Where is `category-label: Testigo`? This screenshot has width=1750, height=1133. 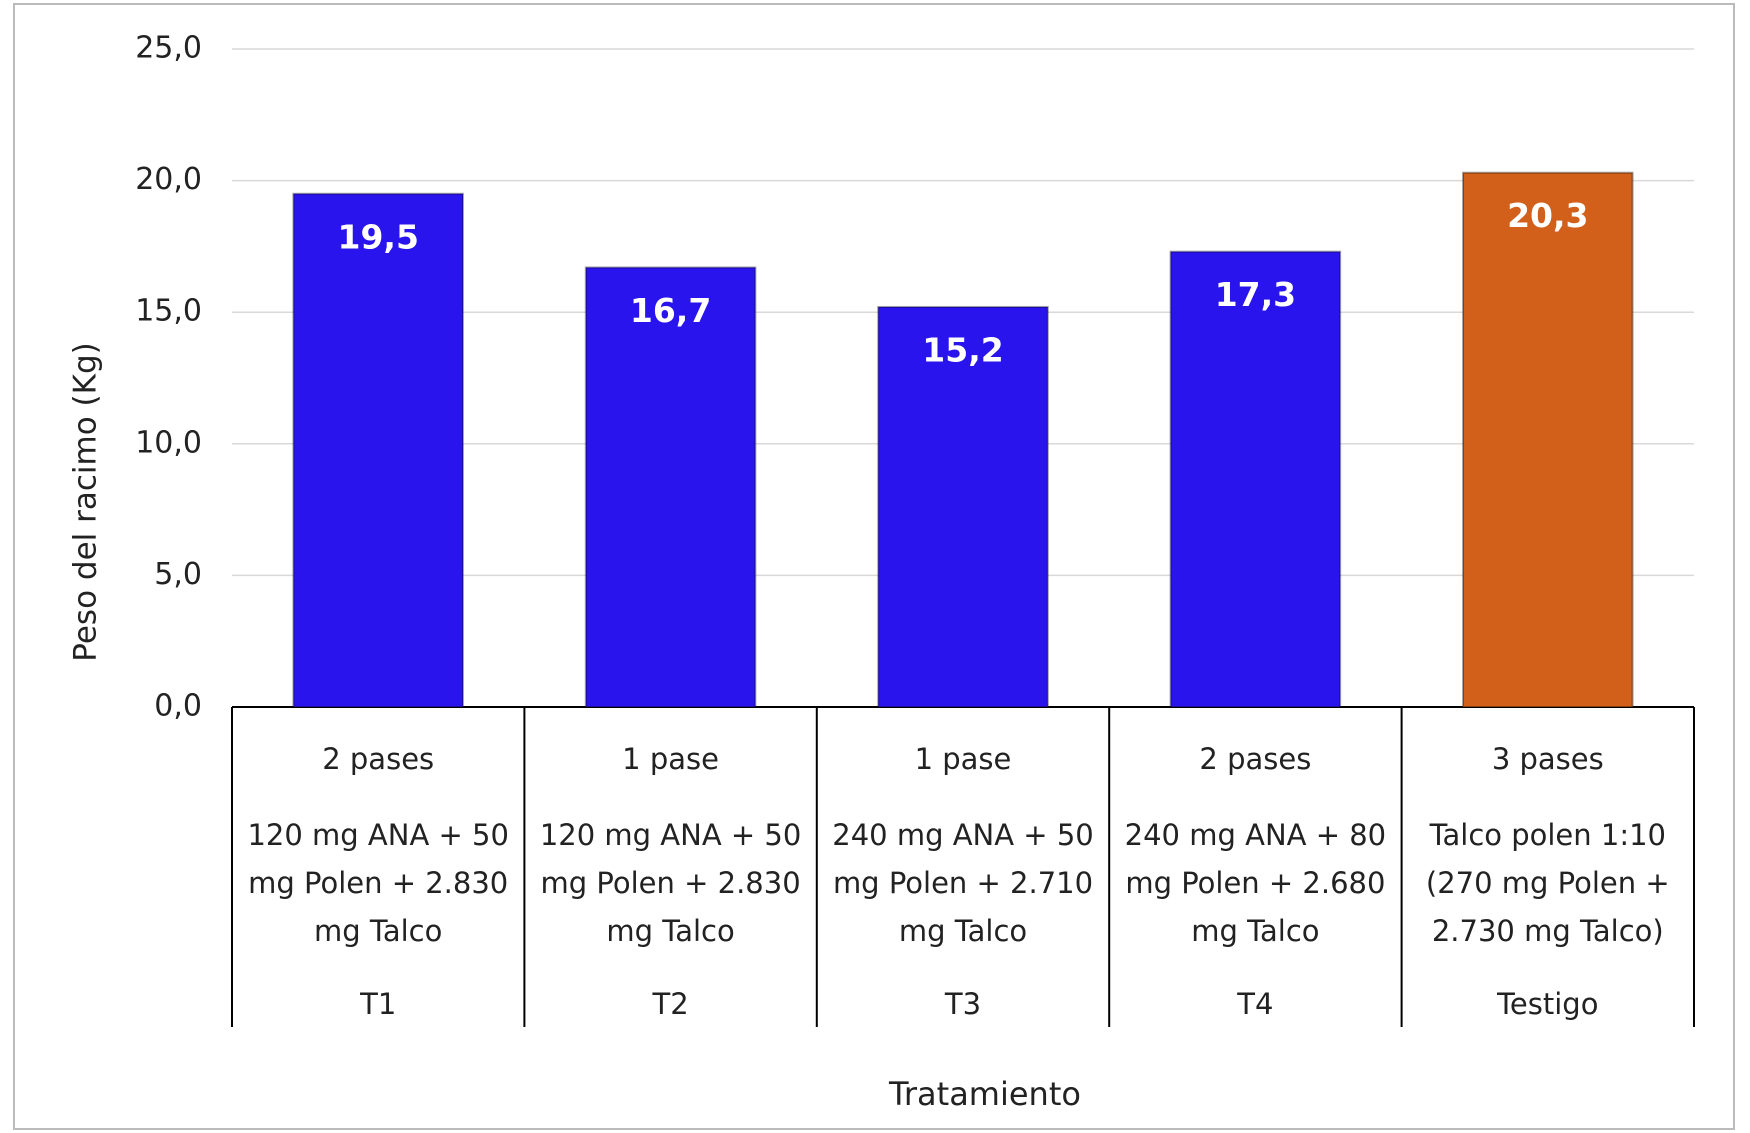
category-label: Testigo is located at coordinates (1548, 1004).